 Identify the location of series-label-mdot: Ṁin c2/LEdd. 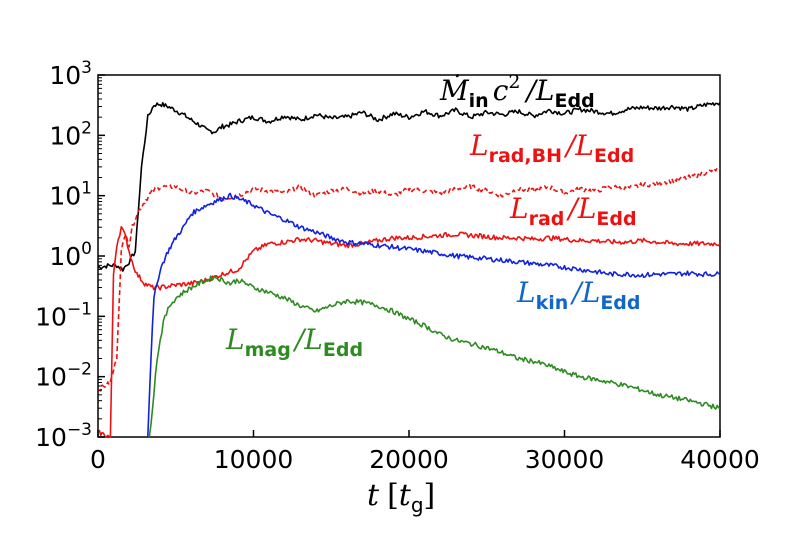
(517, 91).